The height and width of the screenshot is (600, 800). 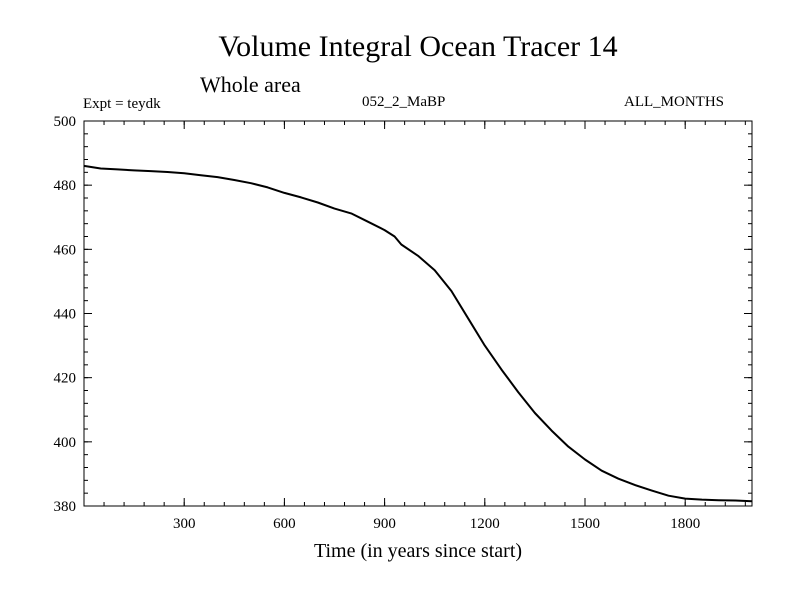 I want to click on chart-subtitle: Whole area, so click(x=250, y=84).